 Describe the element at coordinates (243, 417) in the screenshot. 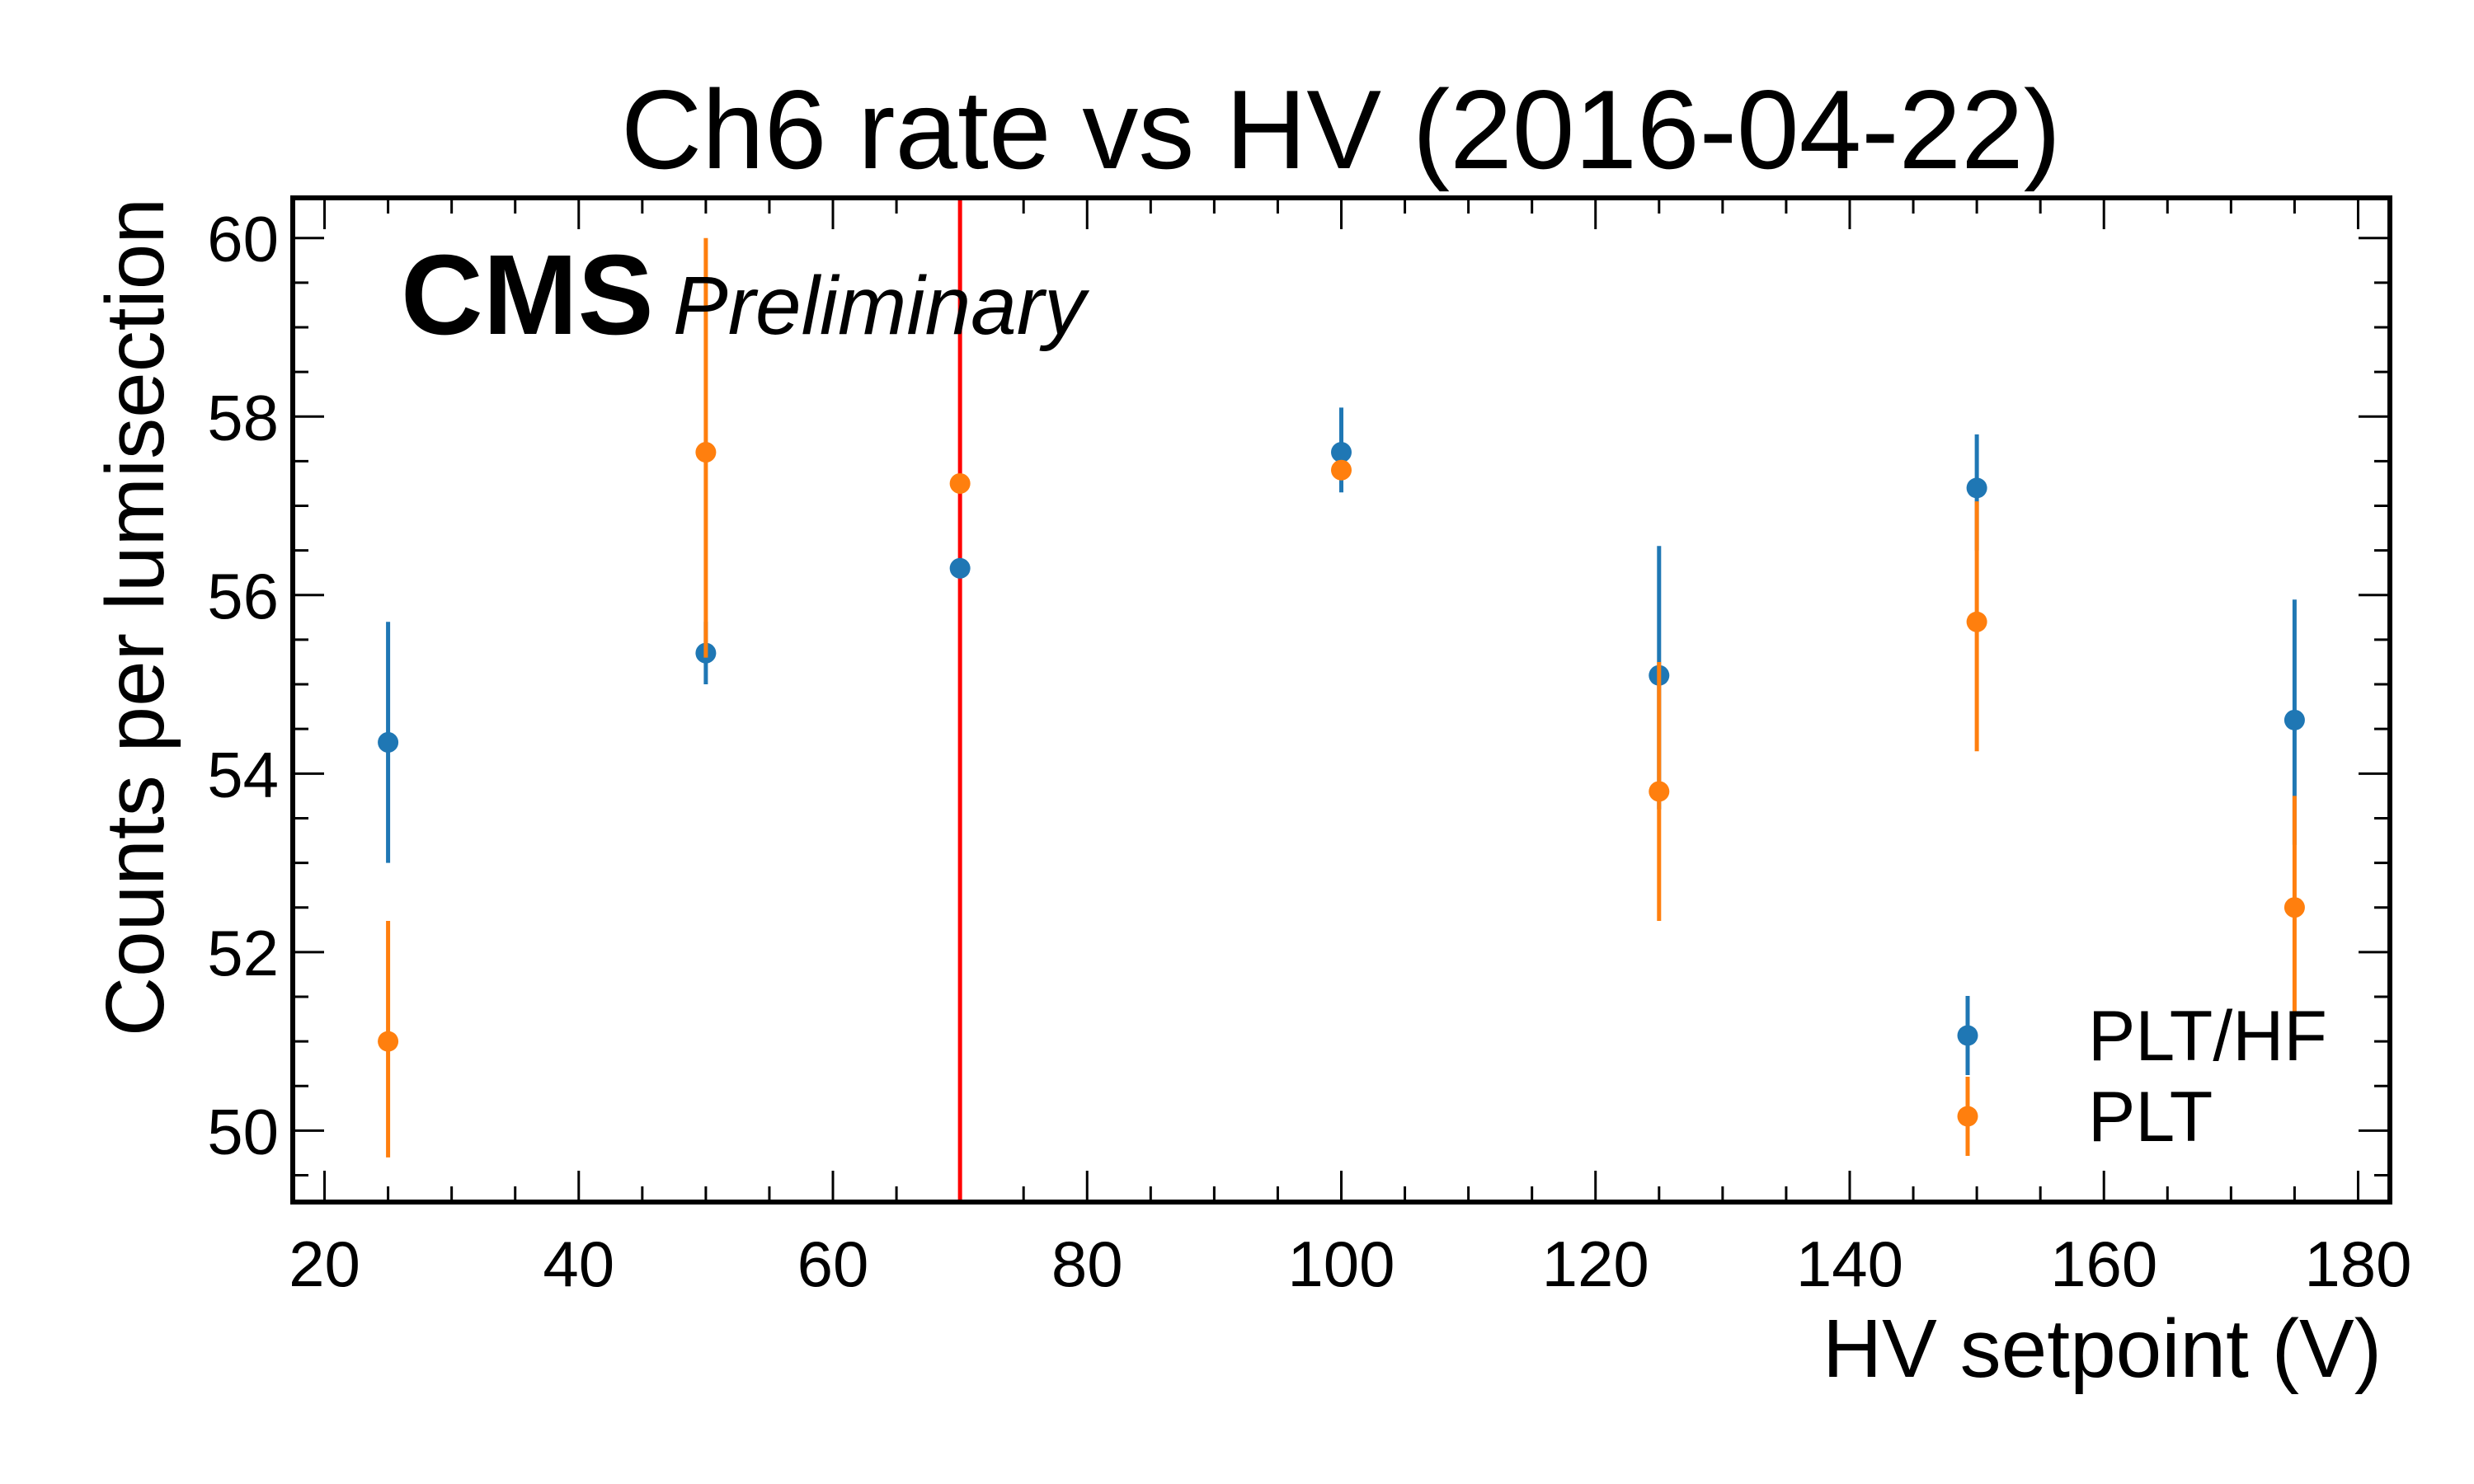

I see `y-tick-label: 58` at that location.